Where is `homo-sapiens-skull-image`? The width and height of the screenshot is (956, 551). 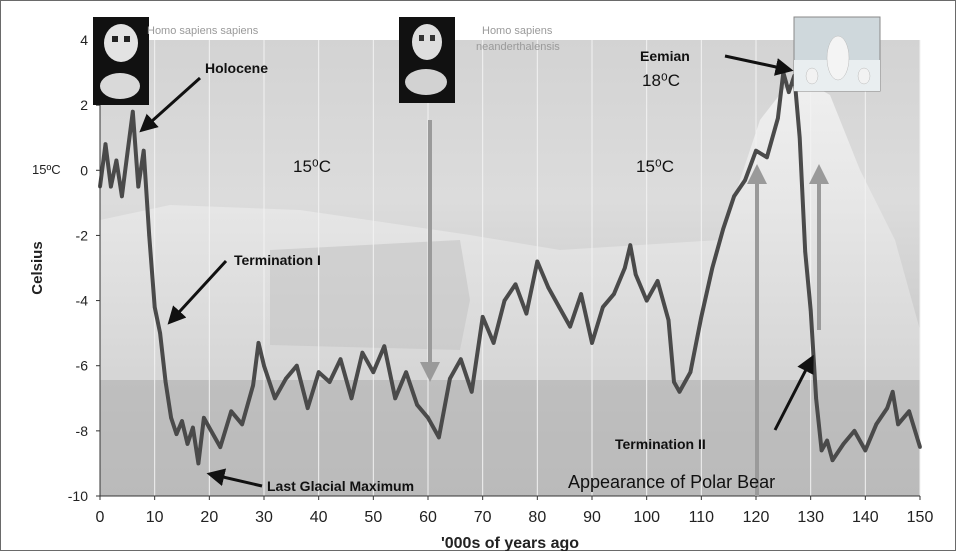 homo-sapiens-skull-image is located at coordinates (121, 61).